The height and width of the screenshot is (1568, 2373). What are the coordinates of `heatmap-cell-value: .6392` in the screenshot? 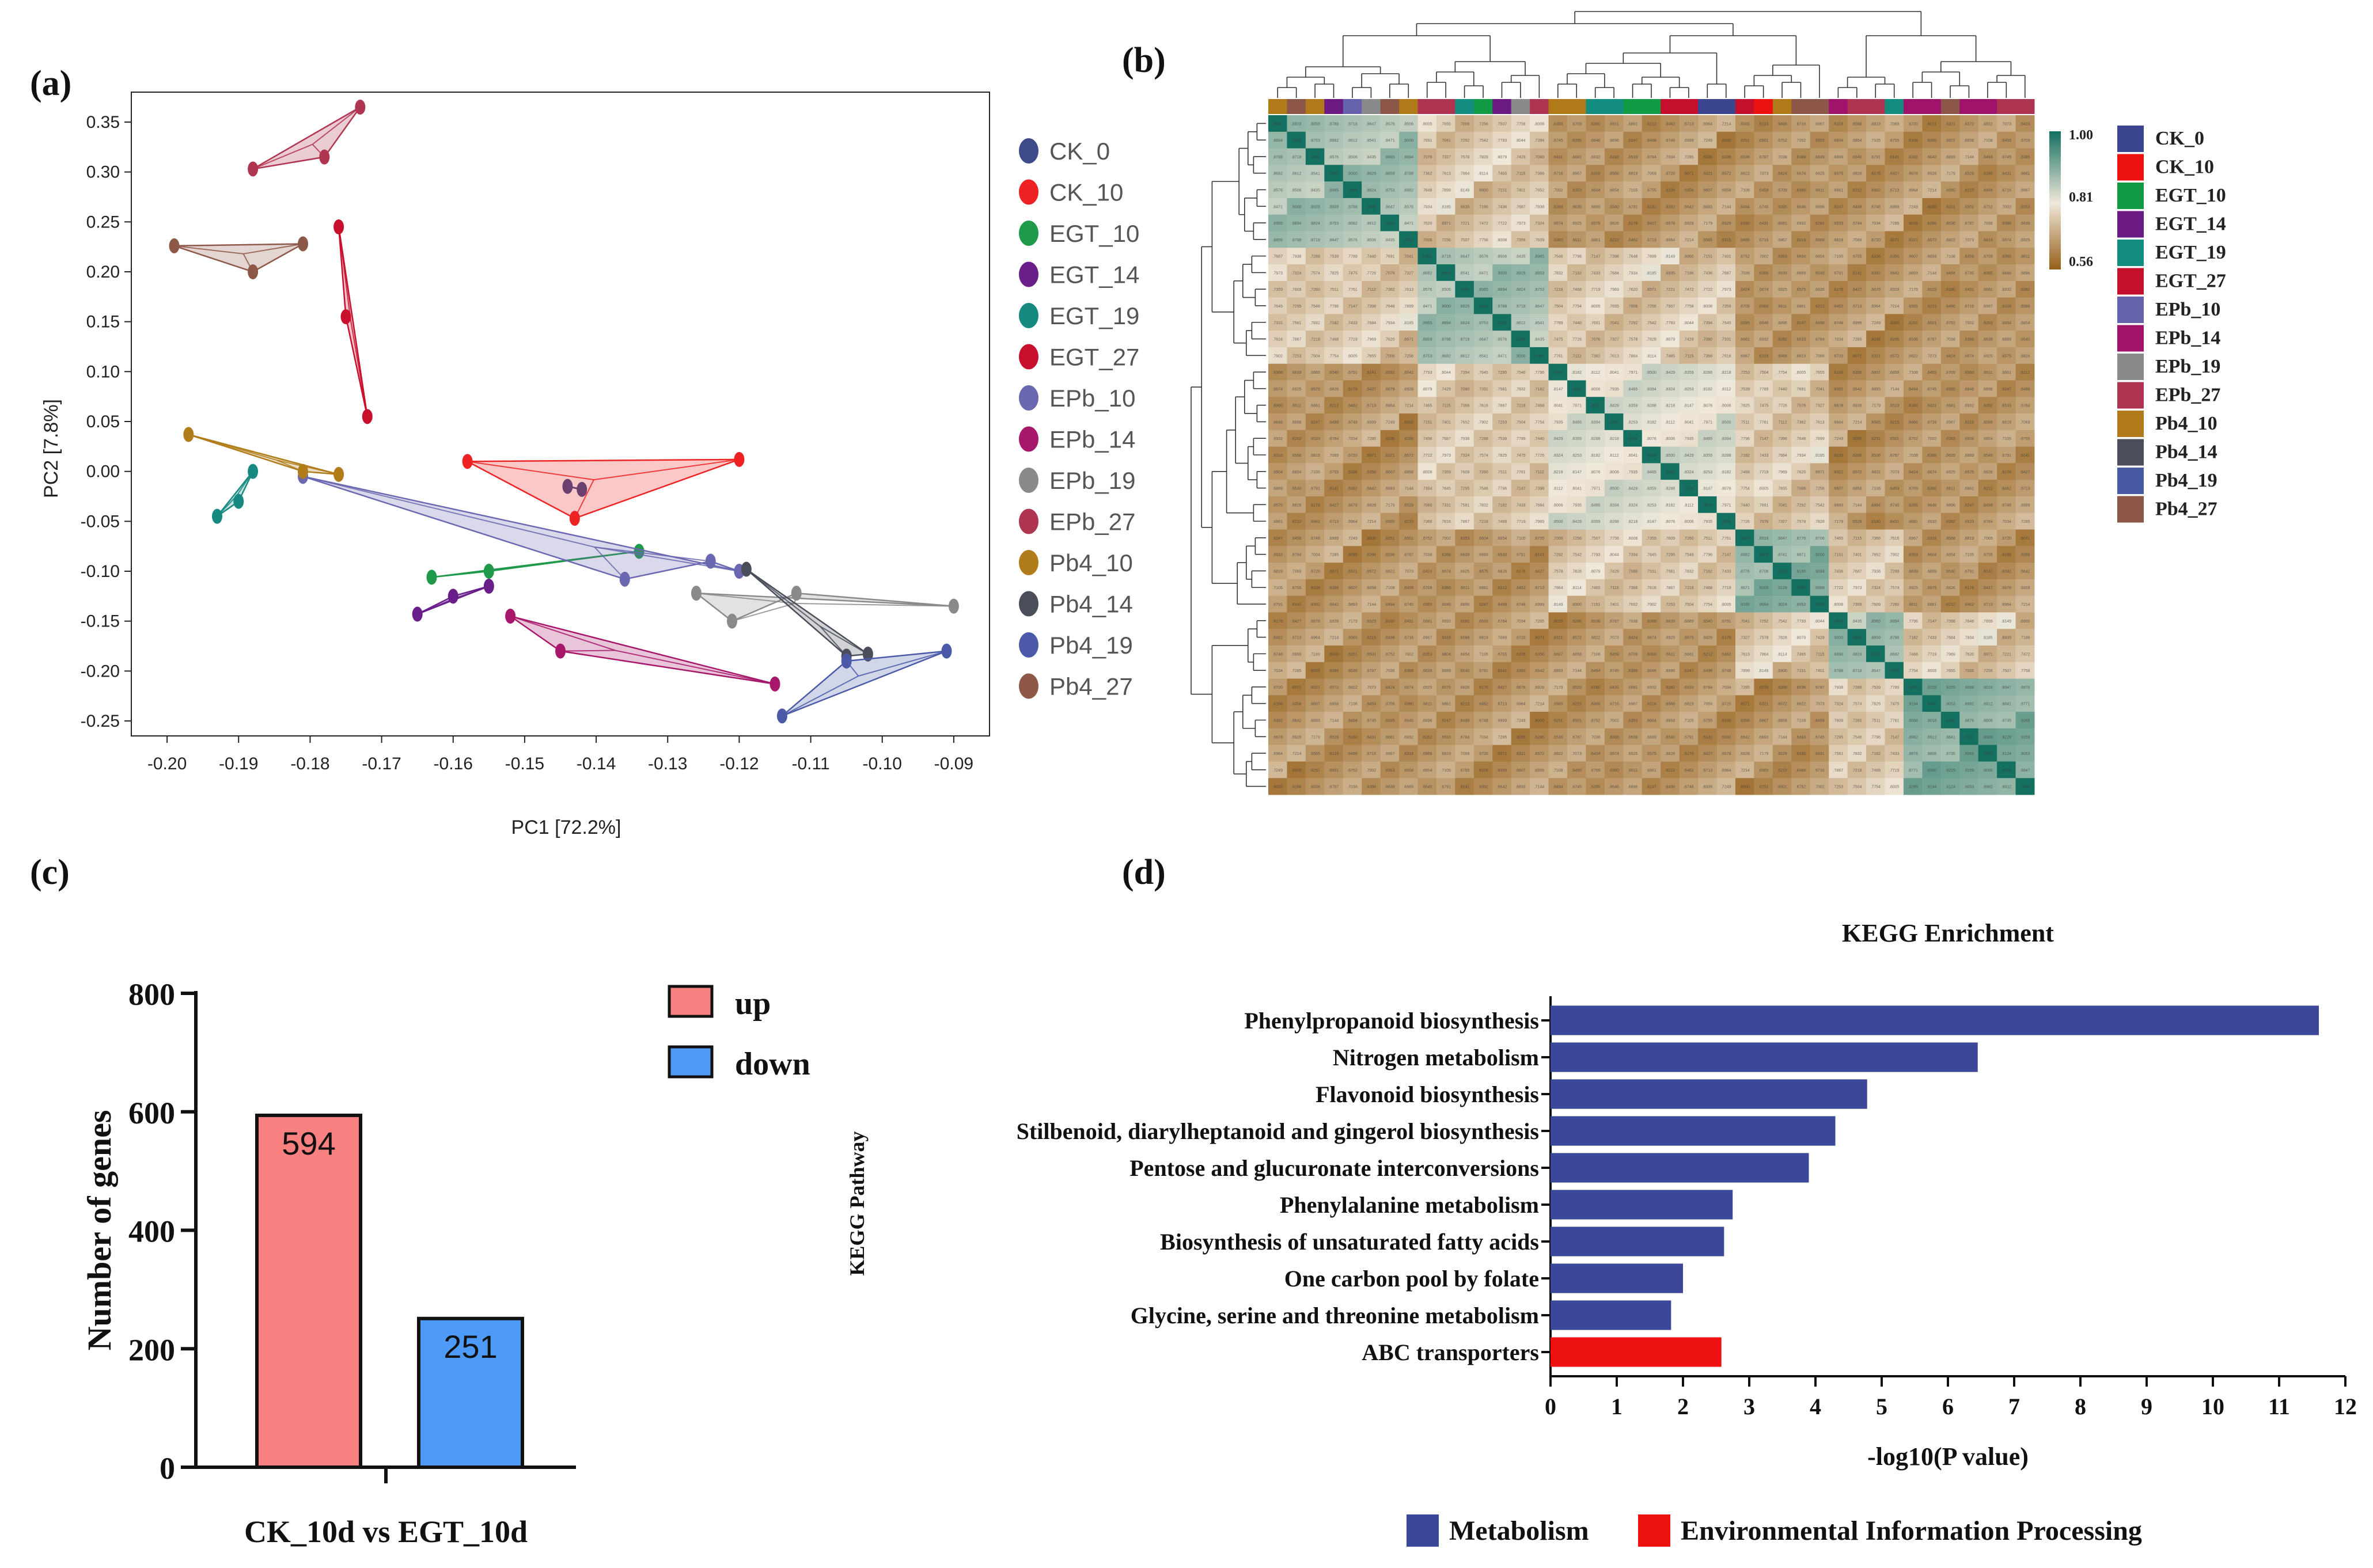 It's located at (1277, 721).